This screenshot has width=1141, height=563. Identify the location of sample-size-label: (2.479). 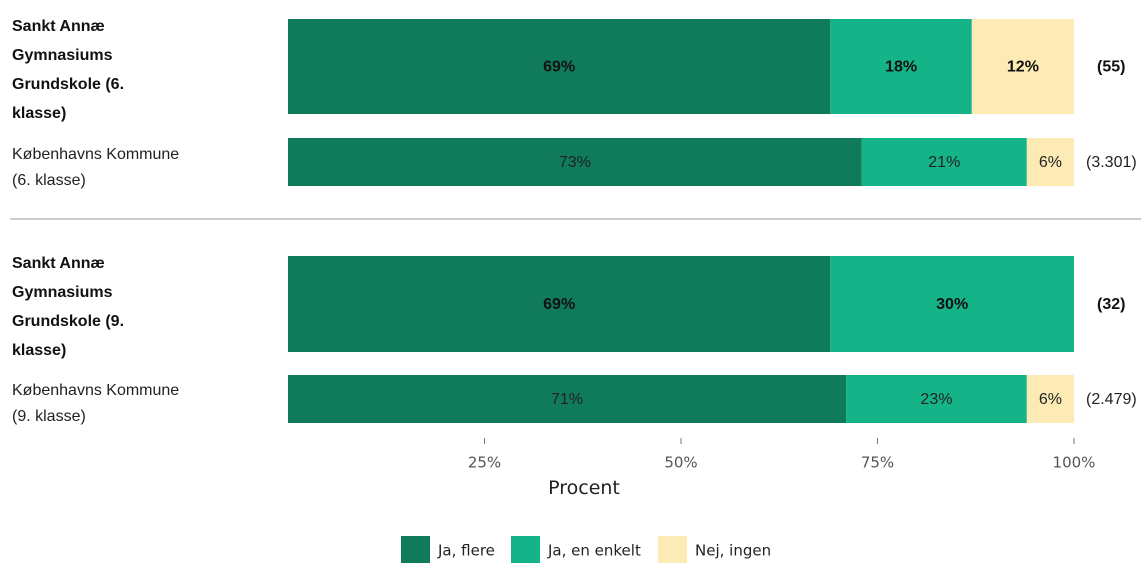
(1111, 399).